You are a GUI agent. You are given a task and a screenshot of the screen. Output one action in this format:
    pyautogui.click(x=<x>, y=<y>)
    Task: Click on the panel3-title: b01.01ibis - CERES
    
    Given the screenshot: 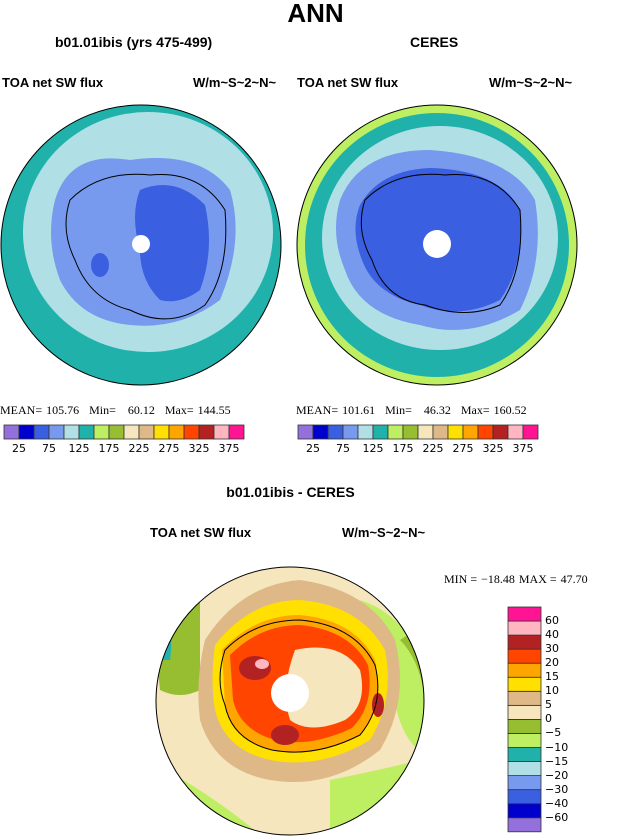 What is the action you would take?
    pyautogui.click(x=290, y=492)
    